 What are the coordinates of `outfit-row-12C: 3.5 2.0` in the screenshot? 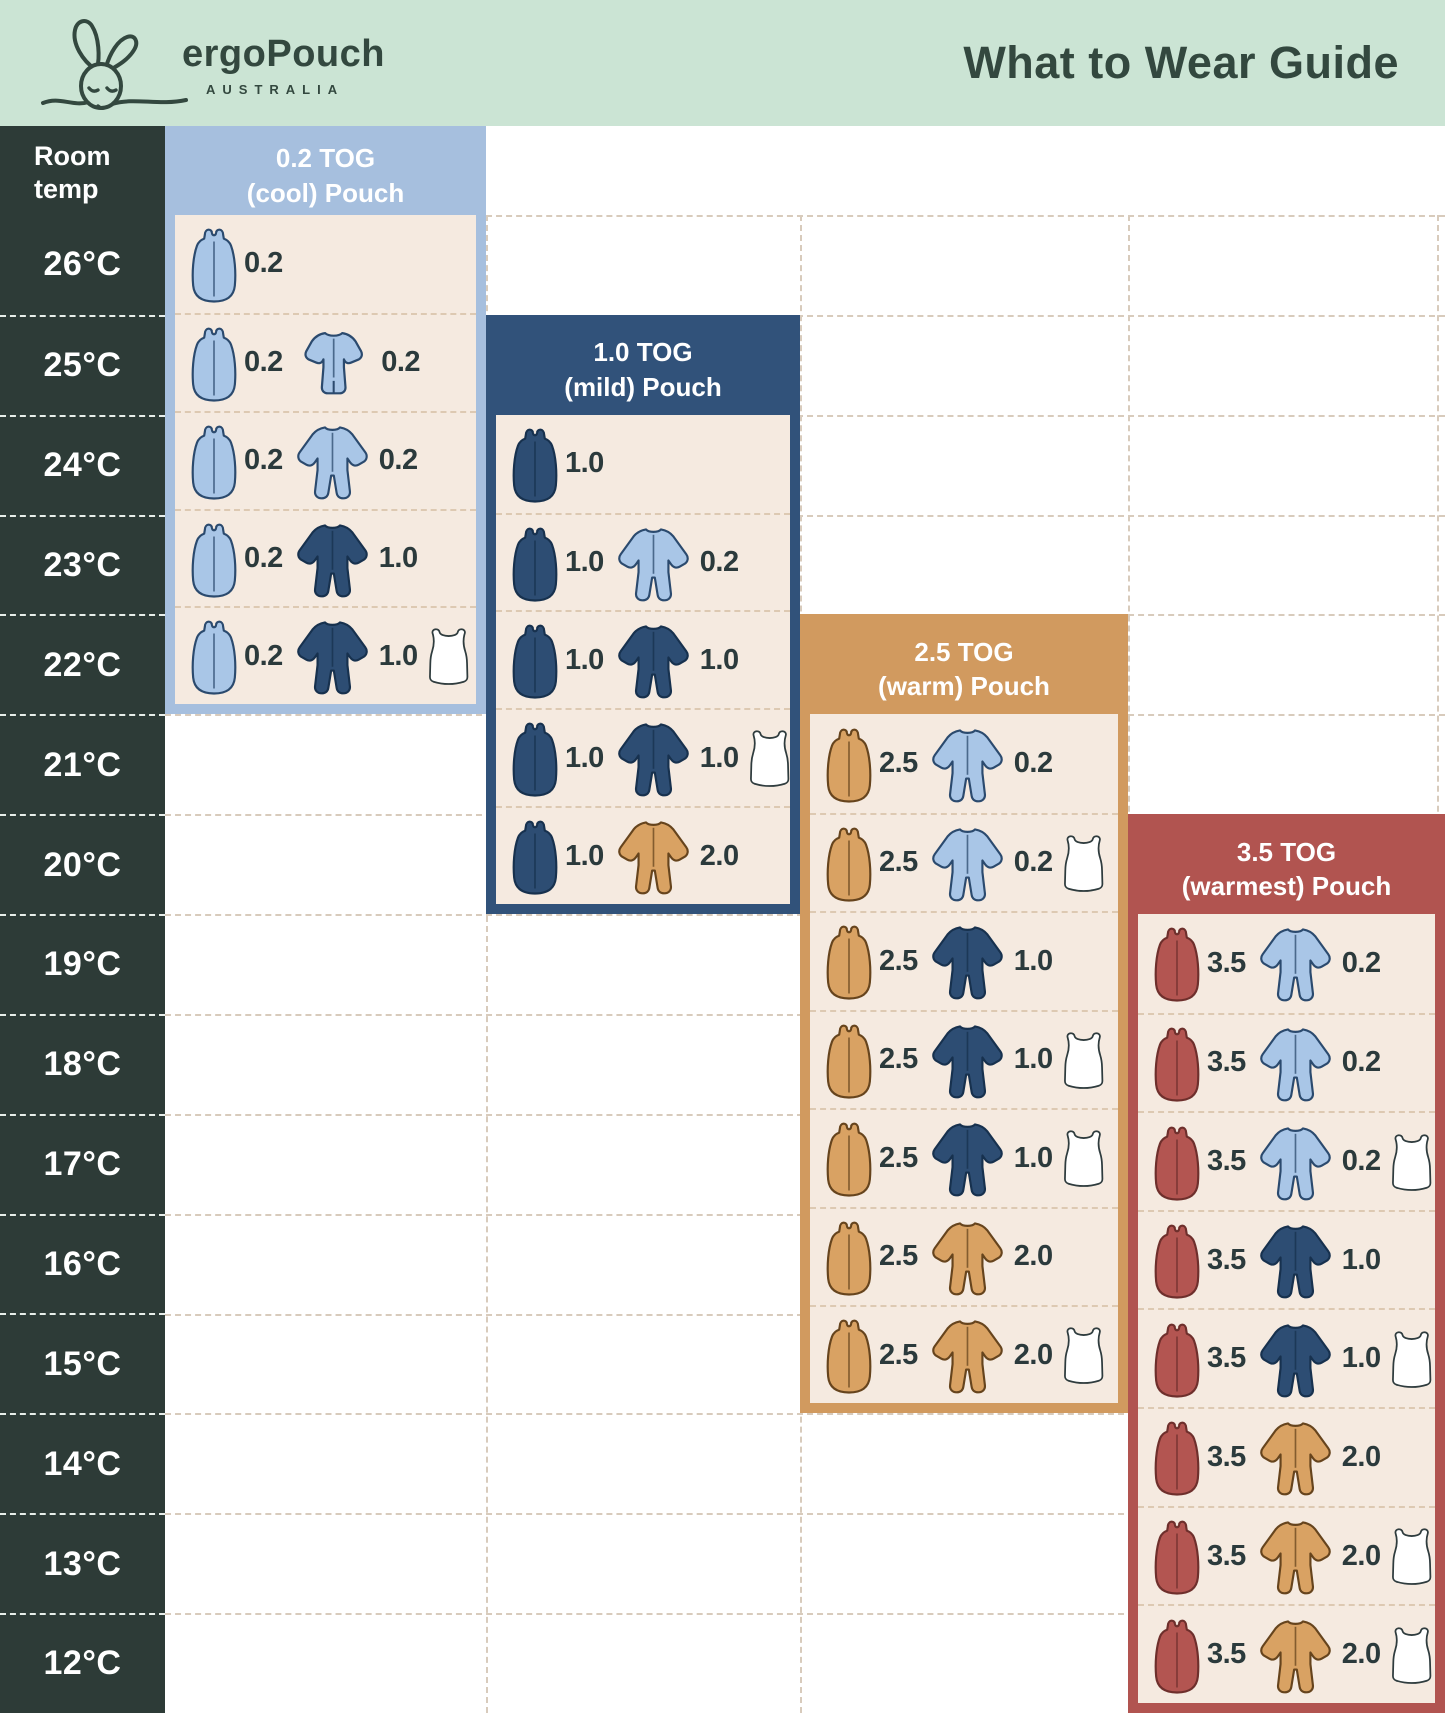 It's located at (1286, 1653).